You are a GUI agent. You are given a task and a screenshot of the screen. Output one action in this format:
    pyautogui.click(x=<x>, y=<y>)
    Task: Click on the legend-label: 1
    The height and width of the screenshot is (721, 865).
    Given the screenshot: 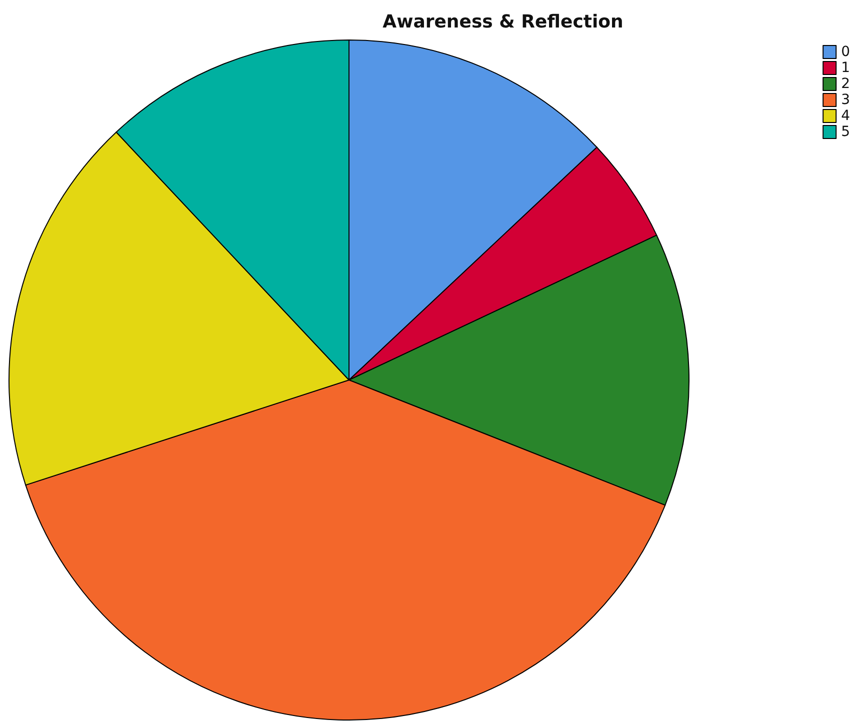 What is the action you would take?
    pyautogui.click(x=845, y=68)
    